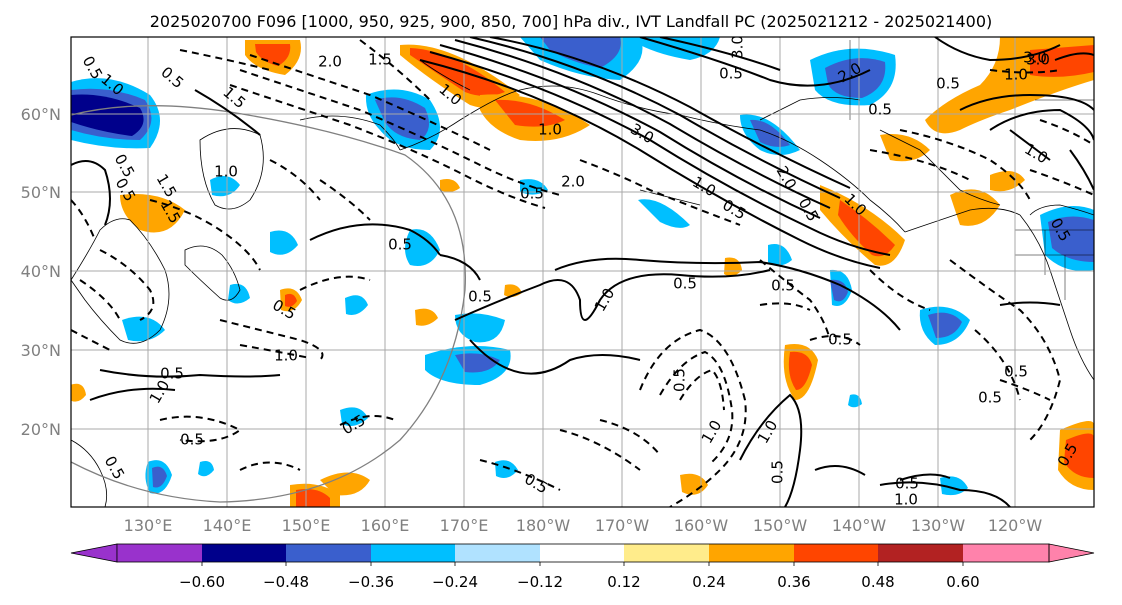 Image resolution: width=1122 pixels, height=605 pixels. I want to click on colorbar-tick-label: −0.24, so click(455, 582).